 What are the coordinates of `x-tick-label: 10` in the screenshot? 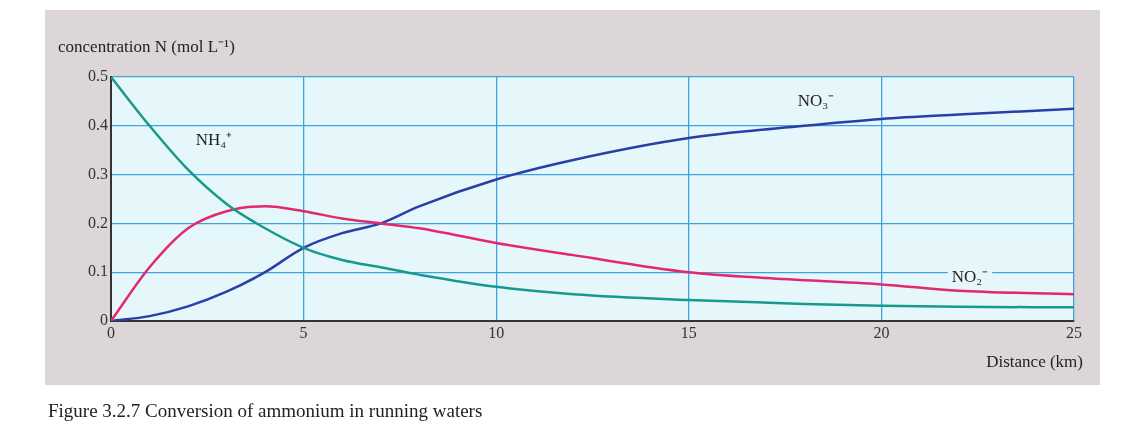 It's located at (496, 332).